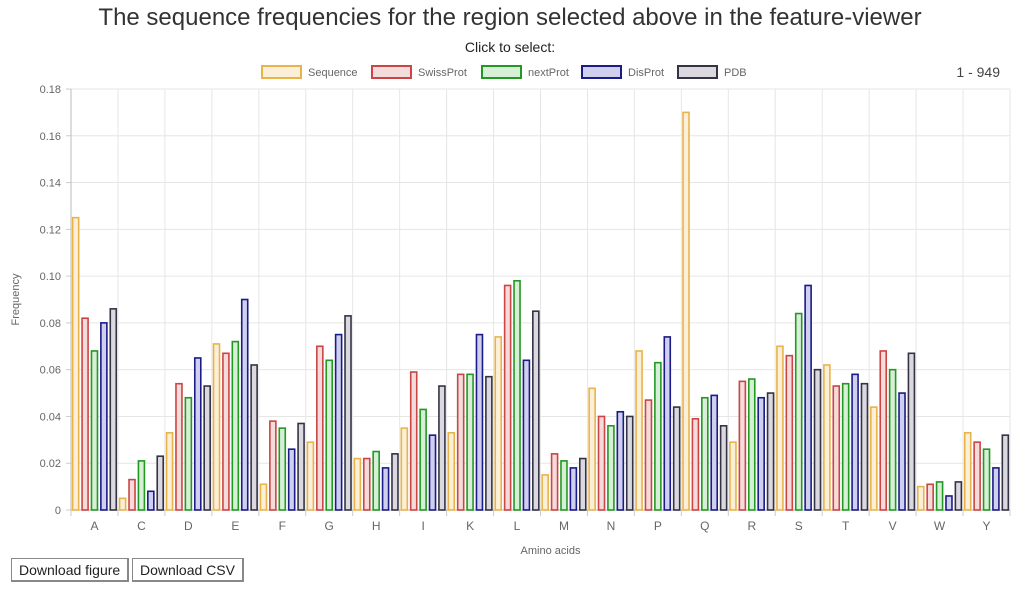 Image resolution: width=1020 pixels, height=591 pixels. Describe the element at coordinates (986, 479) in the screenshot. I see `bar-nextprot-Y` at that location.